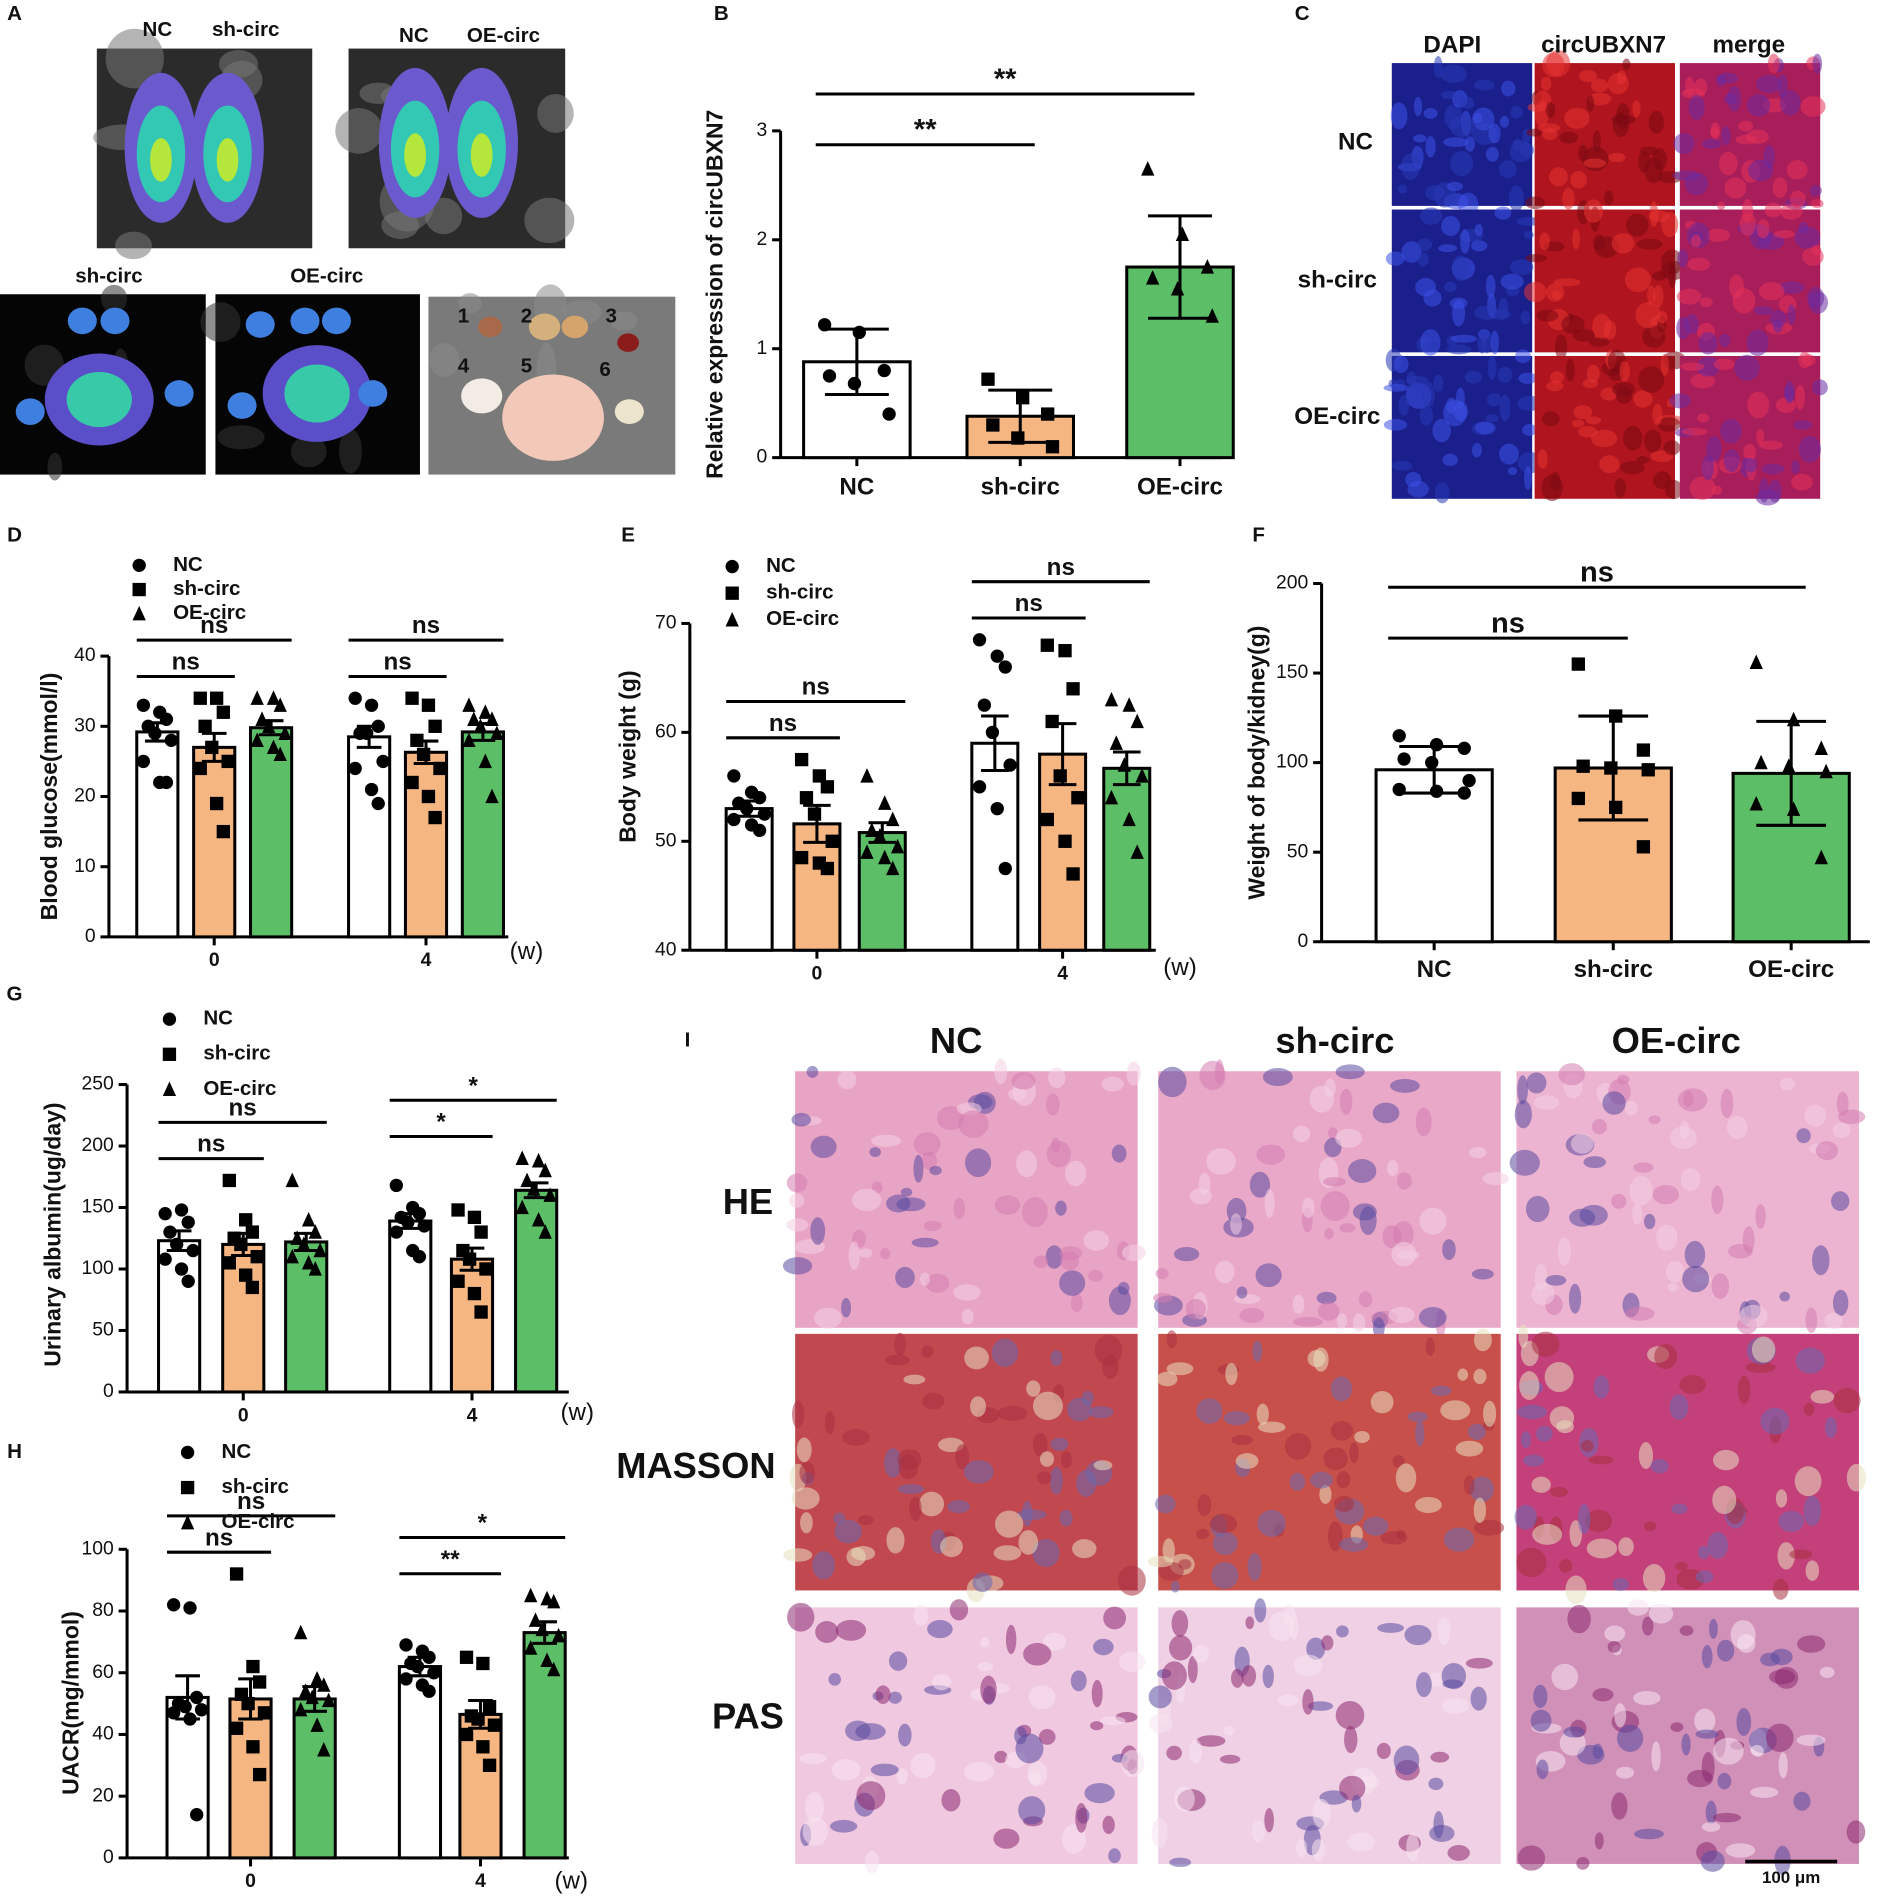  Describe the element at coordinates (762, 457) in the screenshot. I see `y-tick-label: 0` at that location.